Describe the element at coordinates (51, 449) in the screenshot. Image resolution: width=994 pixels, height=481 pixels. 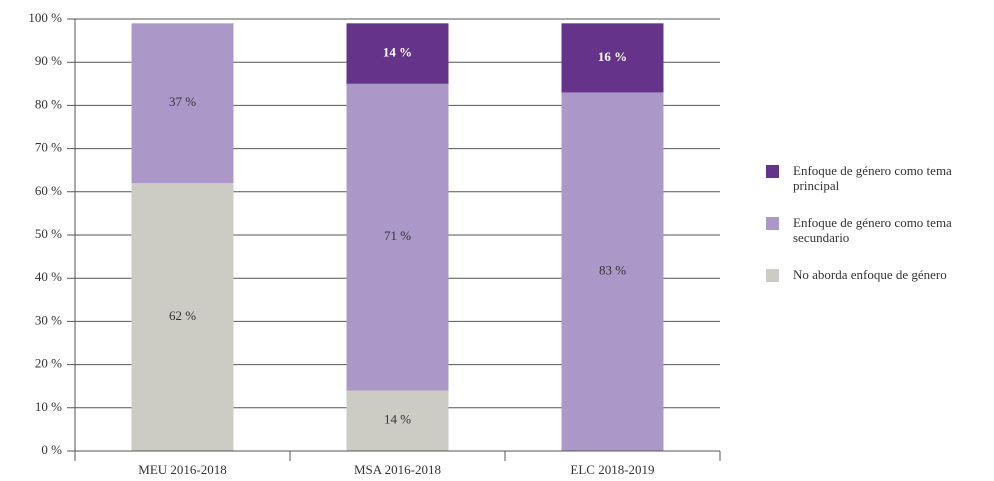
I see `y-tick-label: 0 %` at that location.